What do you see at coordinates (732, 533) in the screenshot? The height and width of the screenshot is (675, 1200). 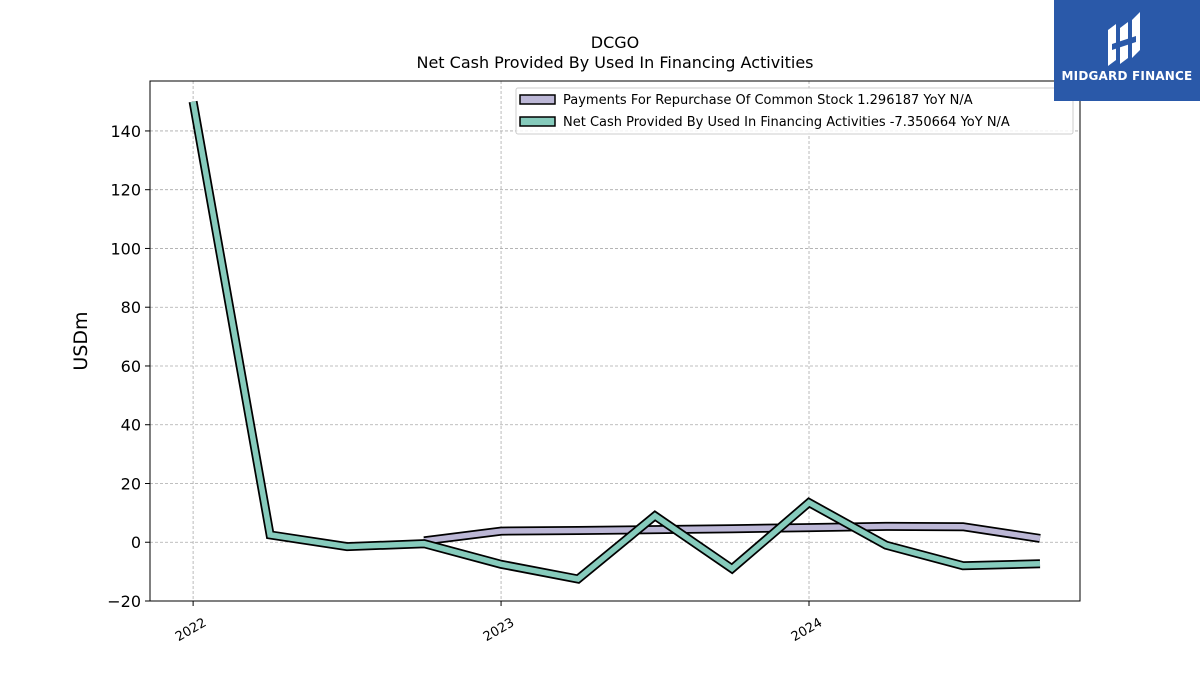 I see `series-line-repurchase` at bounding box center [732, 533].